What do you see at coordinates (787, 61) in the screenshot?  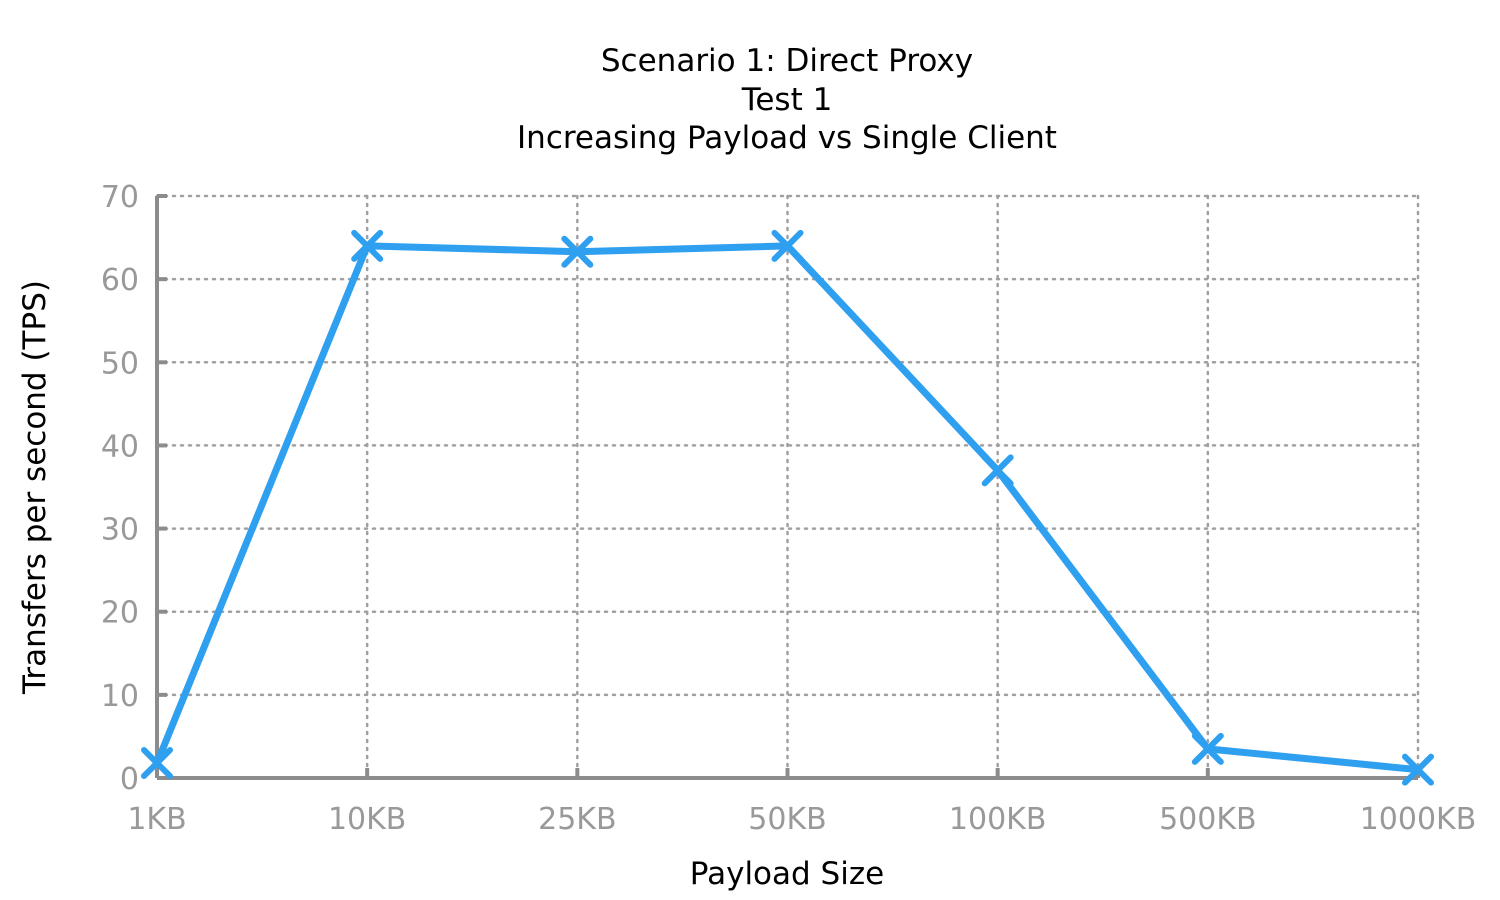 I see `chart-title-line-1: Scenario 1: Direct Proxy` at bounding box center [787, 61].